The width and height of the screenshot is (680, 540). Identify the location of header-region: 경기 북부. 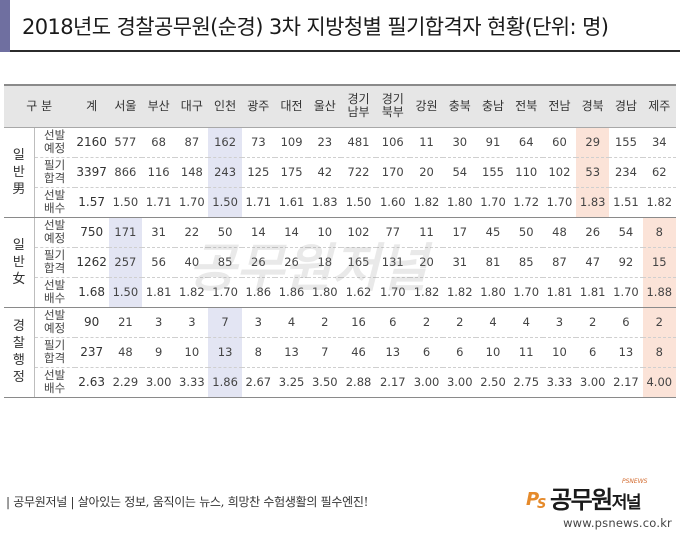
(392, 106).